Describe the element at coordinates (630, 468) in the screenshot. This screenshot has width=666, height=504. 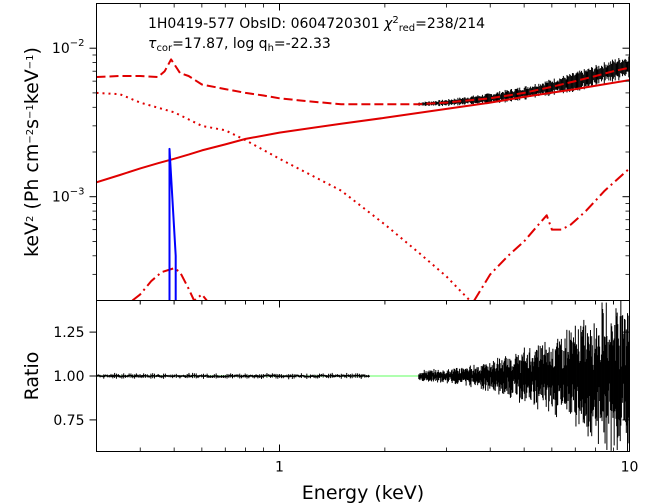
I see `x-tick-label: 10` at that location.